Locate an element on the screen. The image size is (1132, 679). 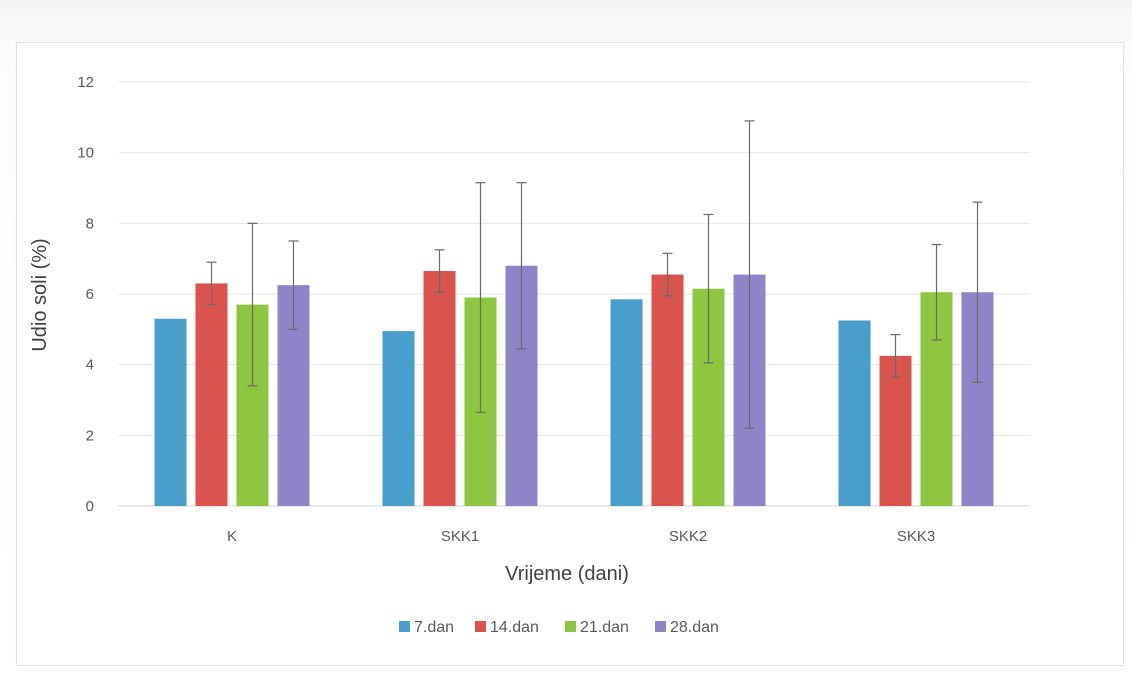
legend-item: 14.dan is located at coordinates (507, 627).